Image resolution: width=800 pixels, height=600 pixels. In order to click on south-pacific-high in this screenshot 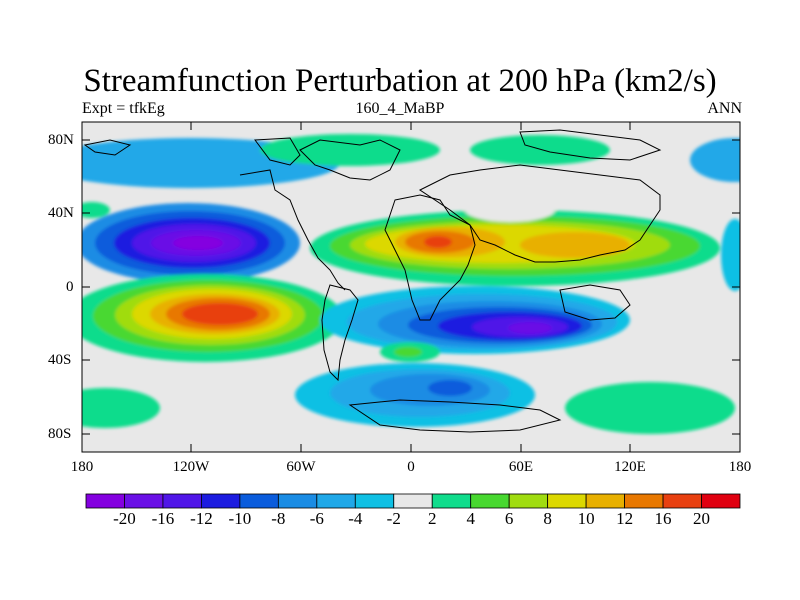, I will do `click(212, 318)`.